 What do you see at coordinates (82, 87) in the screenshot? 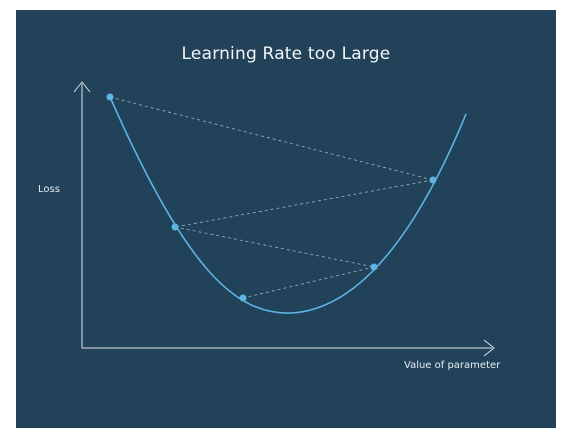
I see `y-axis-arrow` at bounding box center [82, 87].